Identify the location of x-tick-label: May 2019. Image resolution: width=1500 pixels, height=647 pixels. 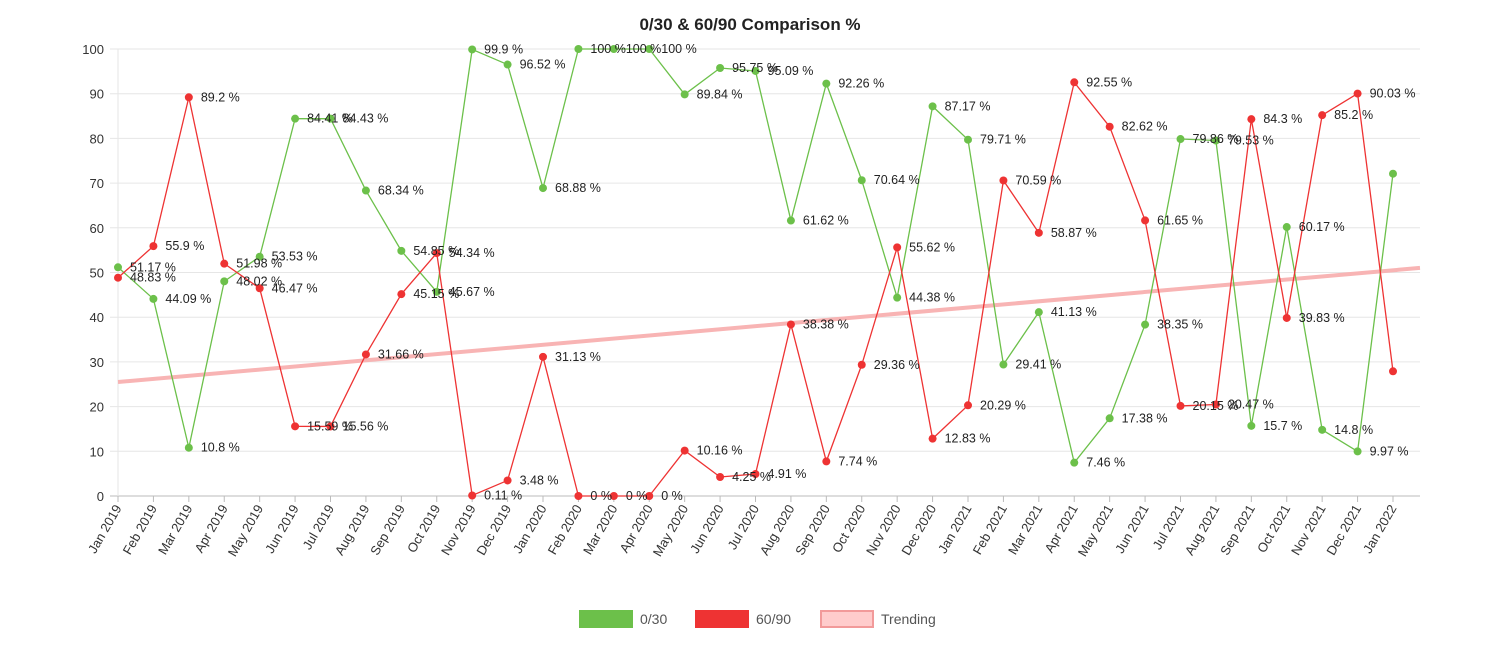
(246, 530).